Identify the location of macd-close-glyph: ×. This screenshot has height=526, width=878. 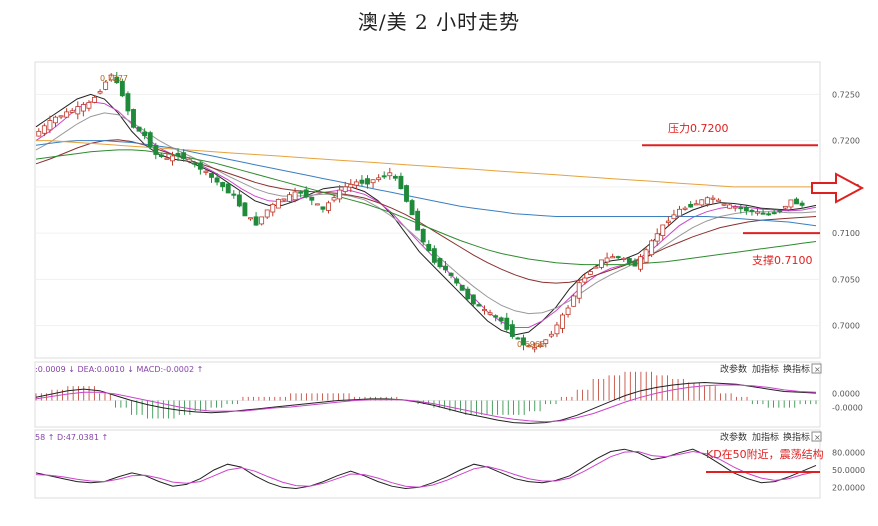
(817, 369).